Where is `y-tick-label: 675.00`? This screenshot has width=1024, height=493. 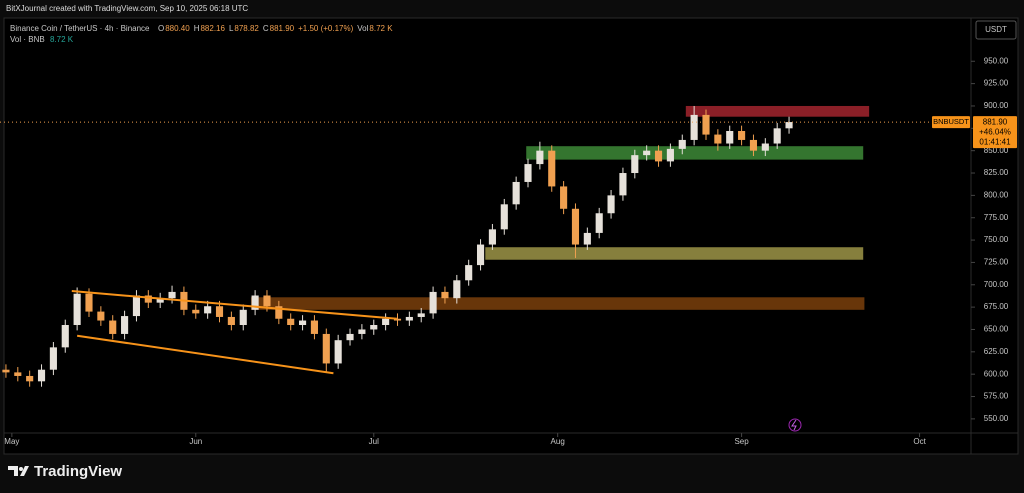 y-tick-label: 675.00 is located at coordinates (996, 306).